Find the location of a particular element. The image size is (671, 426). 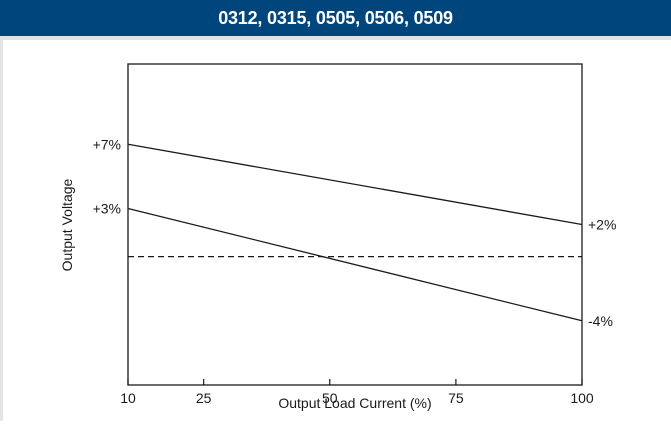

series-start-label: +3% is located at coordinates (107, 208).